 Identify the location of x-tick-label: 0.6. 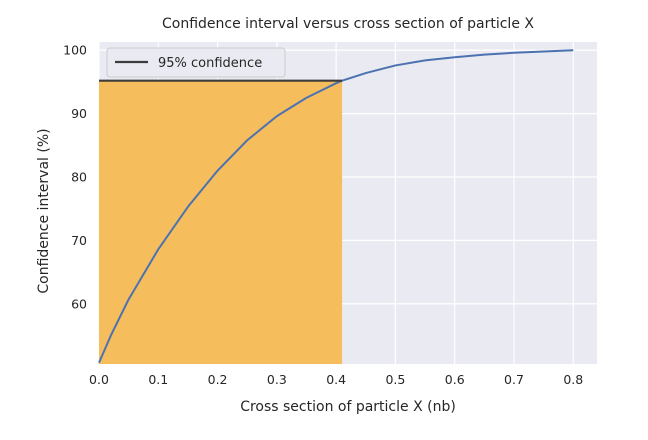
(455, 379).